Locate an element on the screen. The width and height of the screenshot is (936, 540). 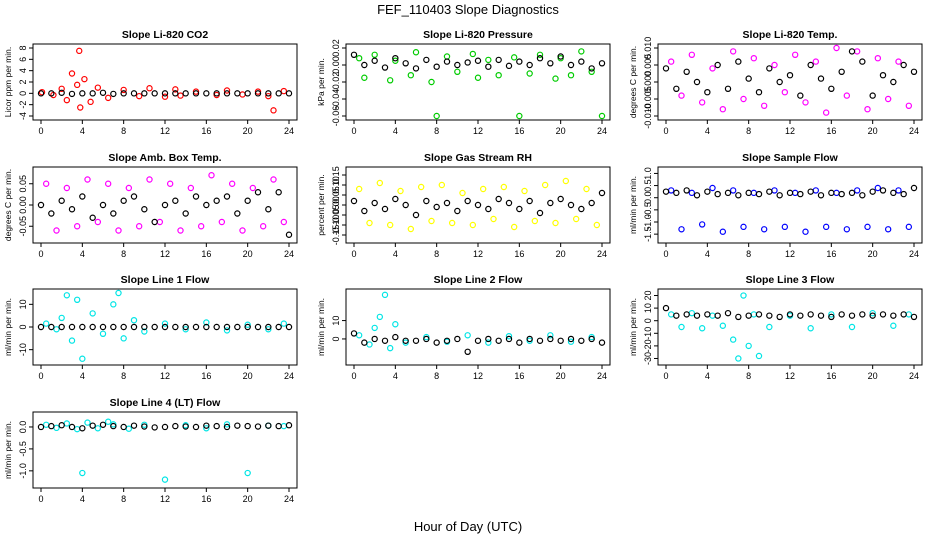
y-tick-label: -10 is located at coordinates (648, 333).